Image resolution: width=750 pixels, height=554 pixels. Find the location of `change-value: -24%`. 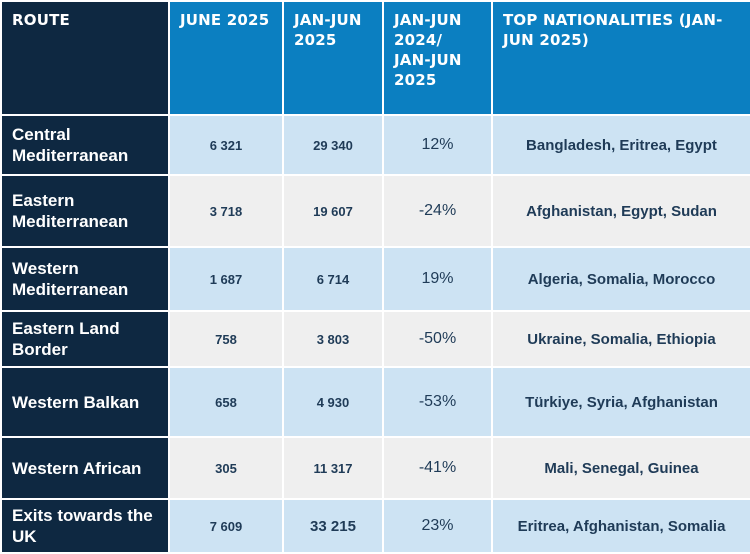

change-value: -24% is located at coordinates (437, 211).